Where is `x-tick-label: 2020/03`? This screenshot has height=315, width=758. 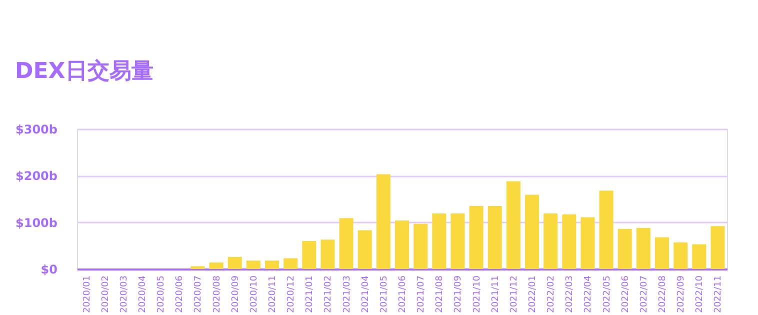 x-tick-label: 2020/03 is located at coordinates (124, 294).